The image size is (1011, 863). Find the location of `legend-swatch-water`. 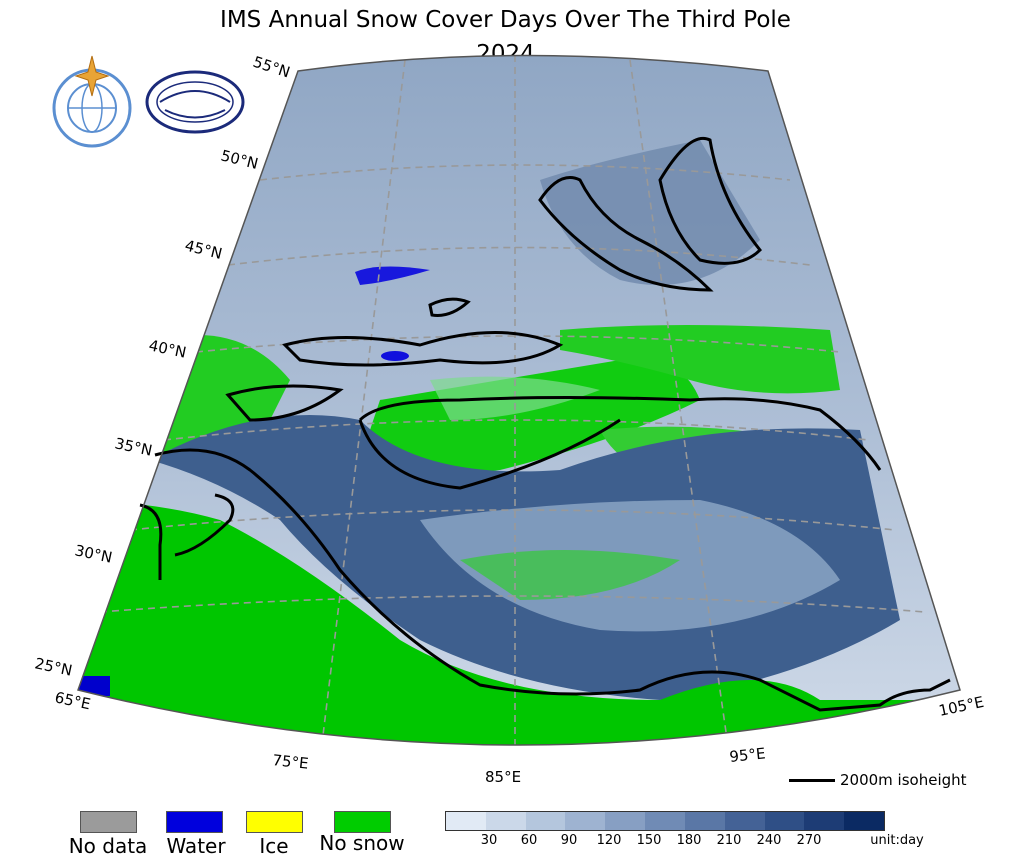

legend-swatch-water is located at coordinates (194, 822).